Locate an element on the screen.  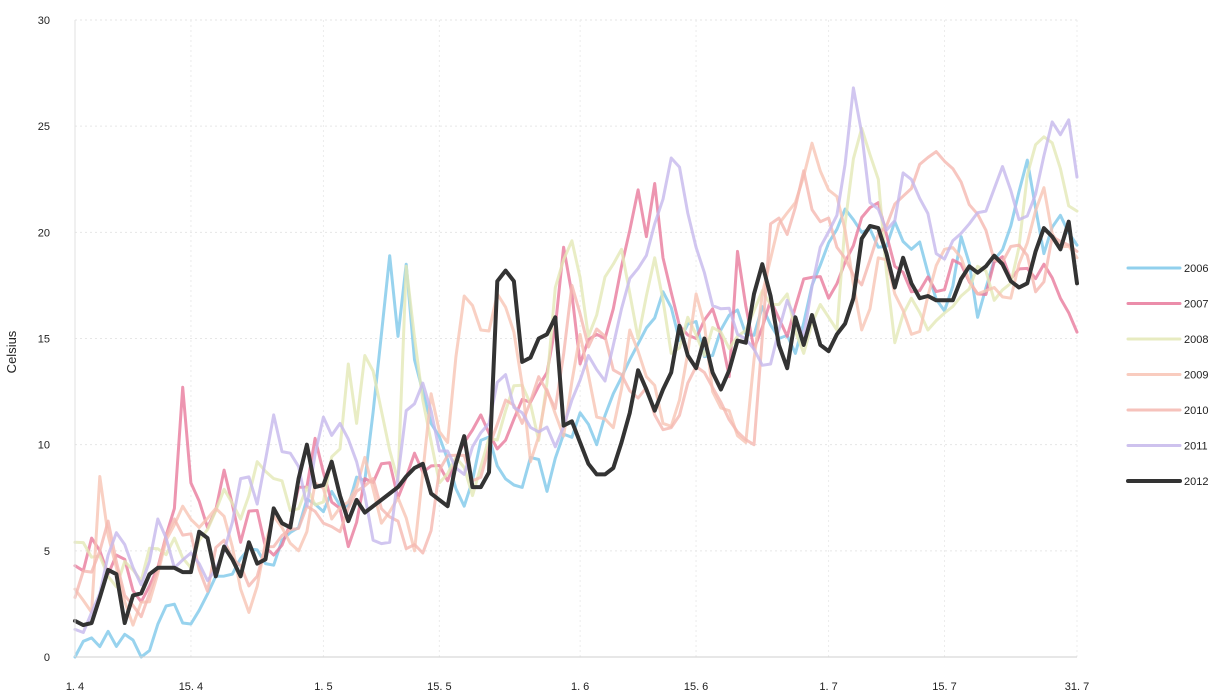
y-tick-label: 0 is located at coordinates (47, 658).